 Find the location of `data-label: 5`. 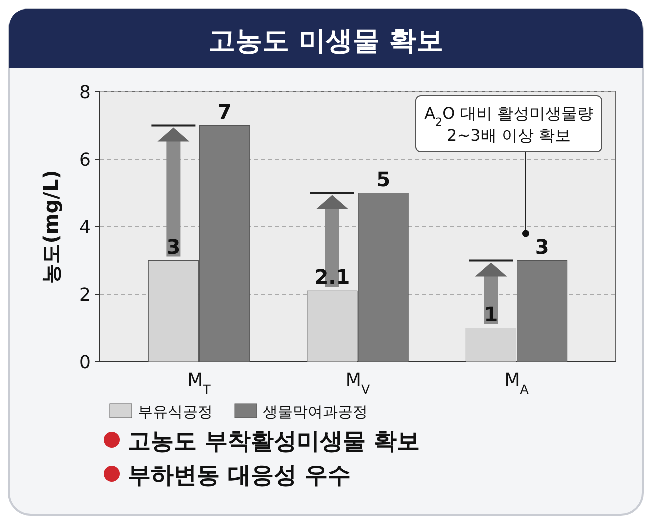

data-label: 5 is located at coordinates (383, 179).